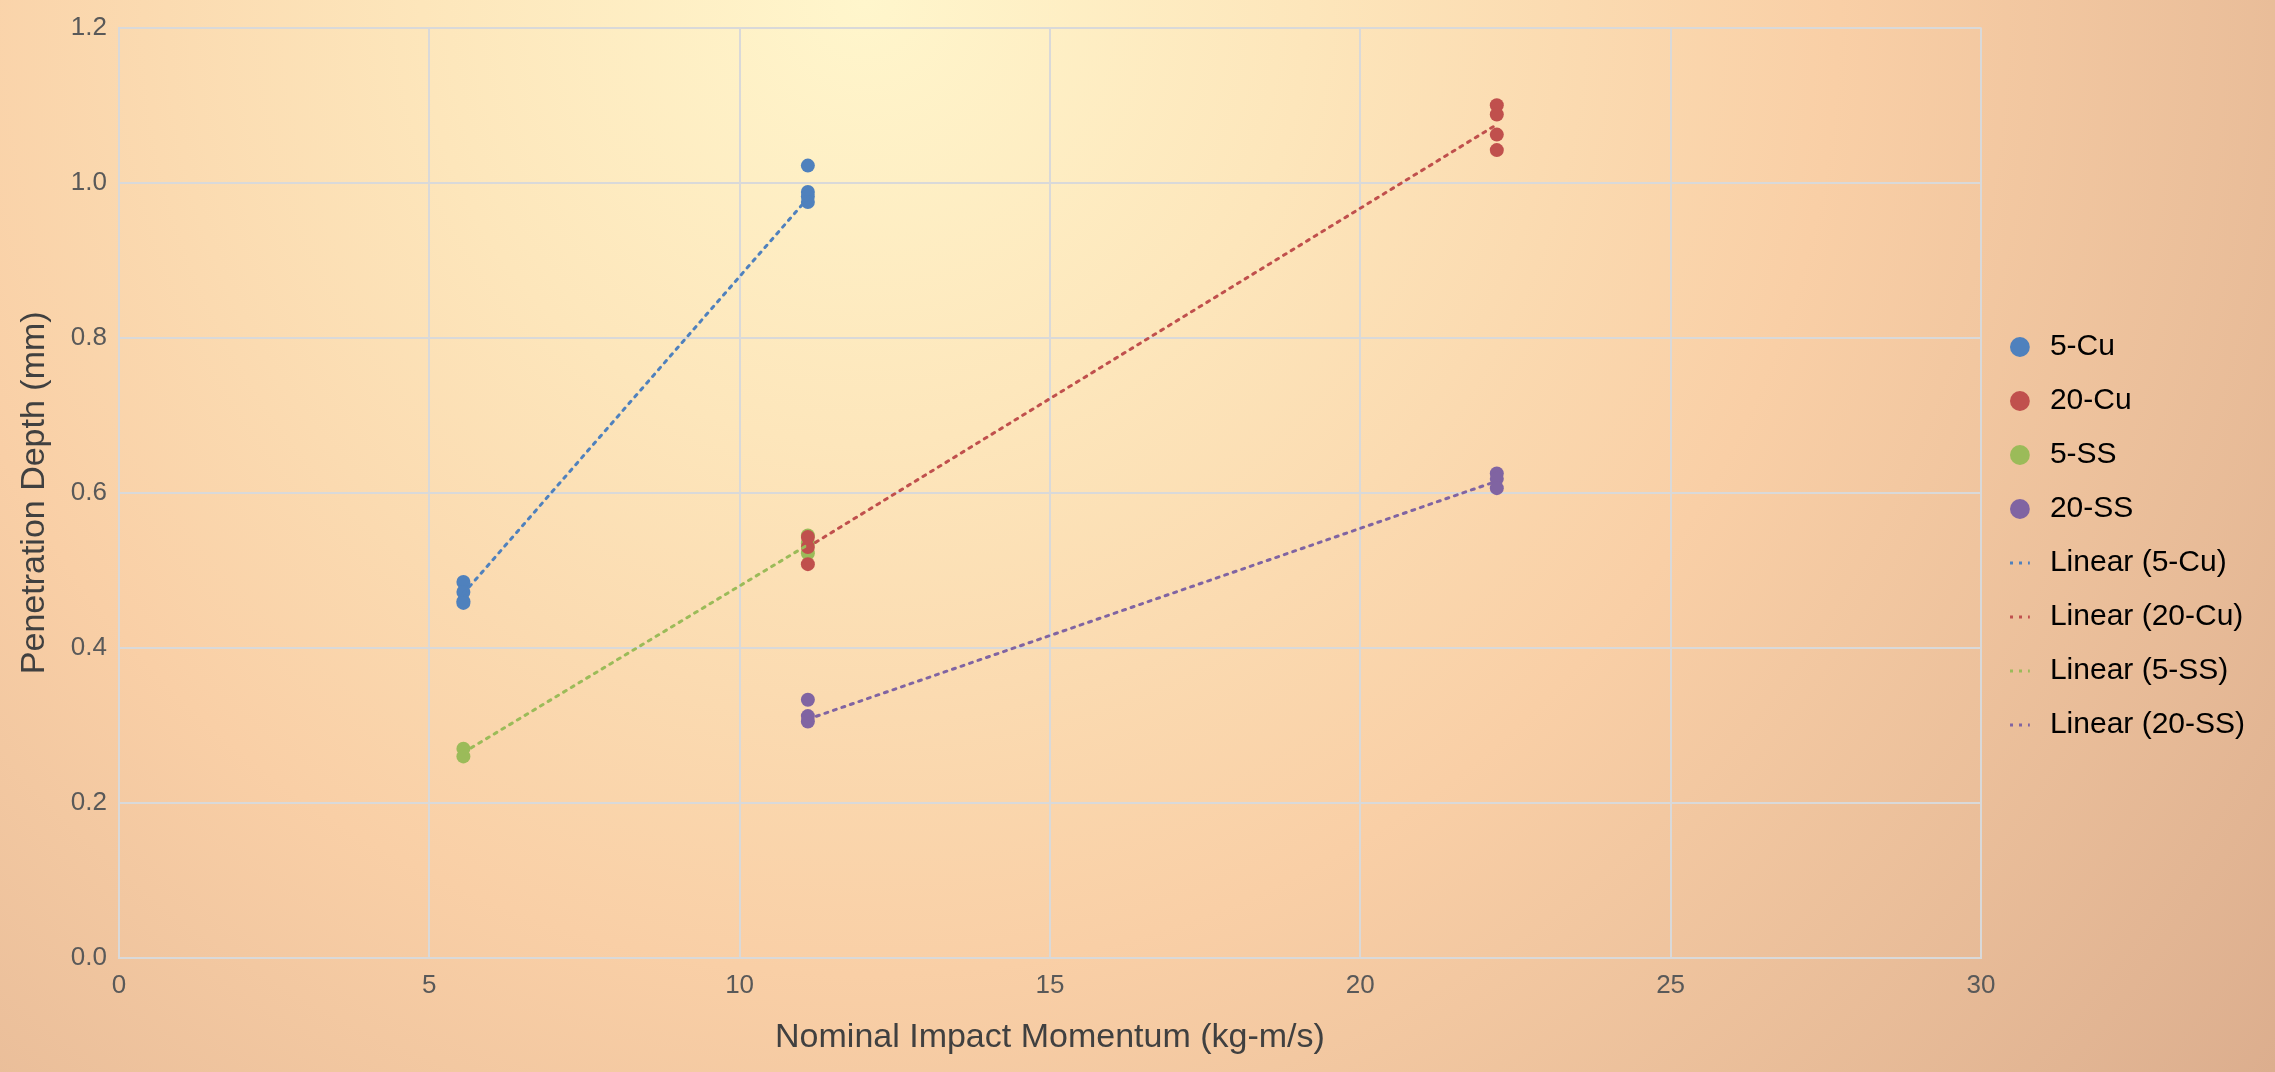 Image resolution: width=2275 pixels, height=1072 pixels. I want to click on y-tick-label: 0.8, so click(88, 335).